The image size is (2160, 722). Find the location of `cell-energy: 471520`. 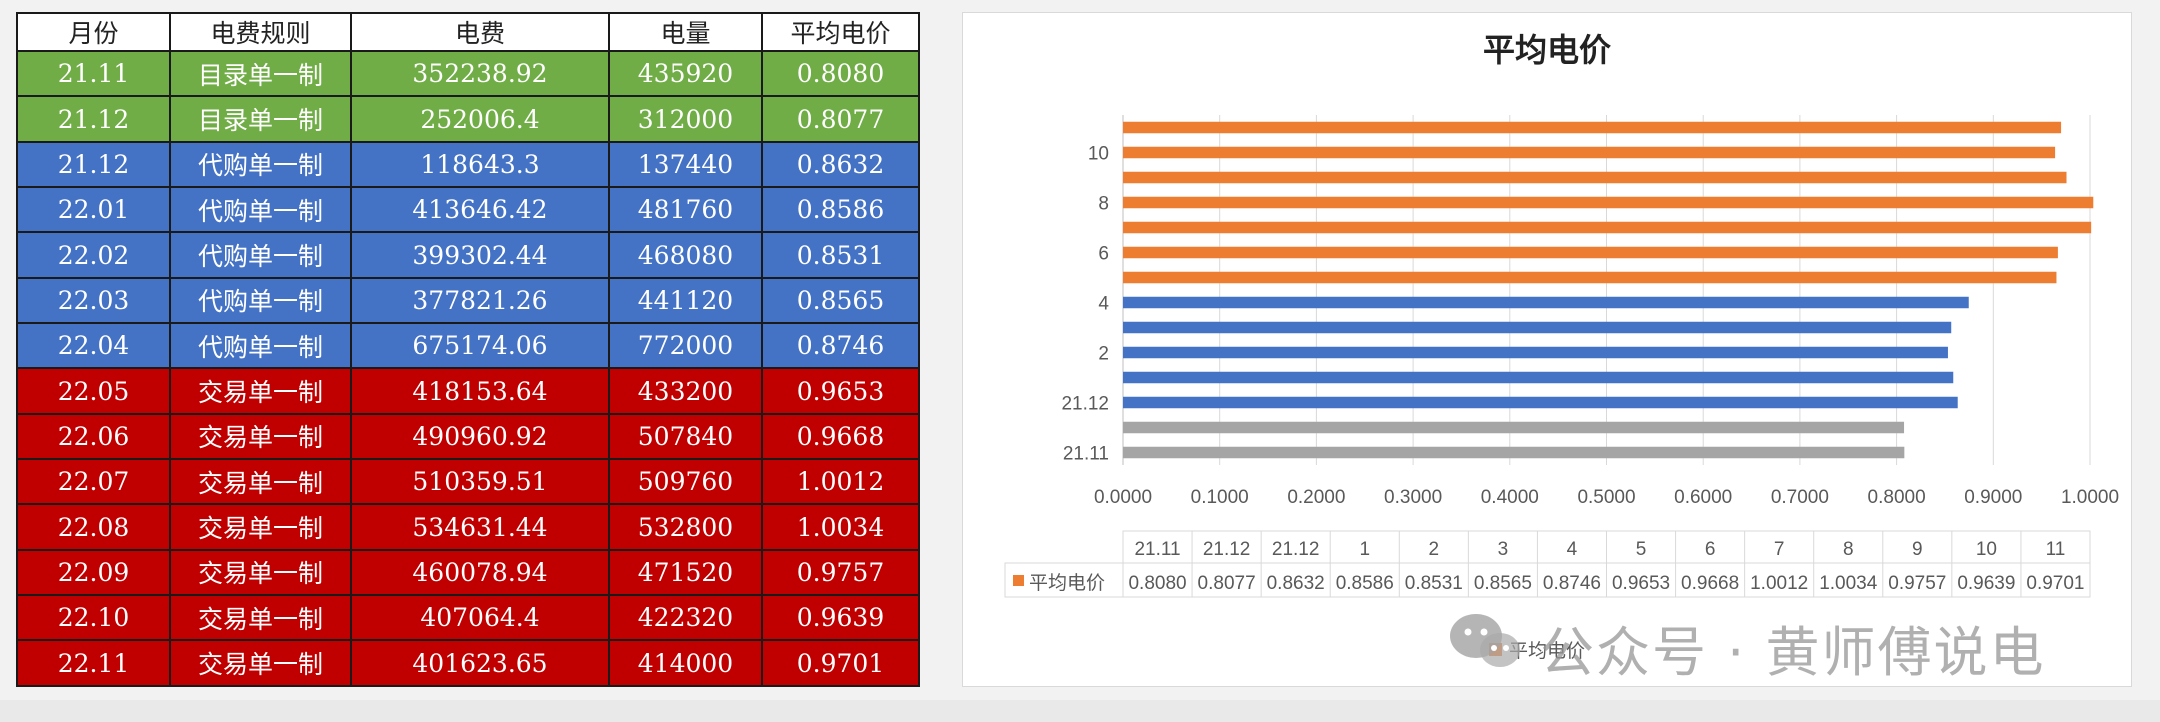

cell-energy: 471520 is located at coordinates (685, 572).